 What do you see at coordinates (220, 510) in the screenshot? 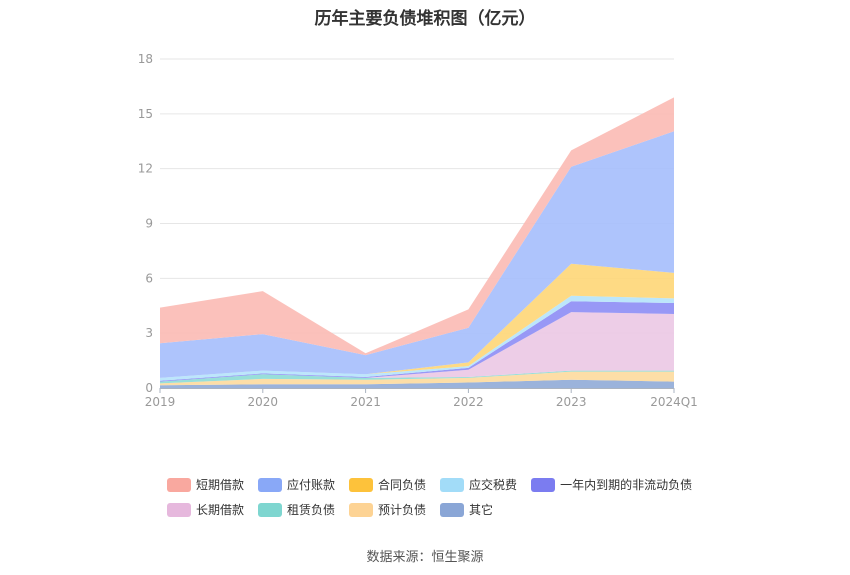
I see `legend-label: 长期借款` at bounding box center [220, 510].